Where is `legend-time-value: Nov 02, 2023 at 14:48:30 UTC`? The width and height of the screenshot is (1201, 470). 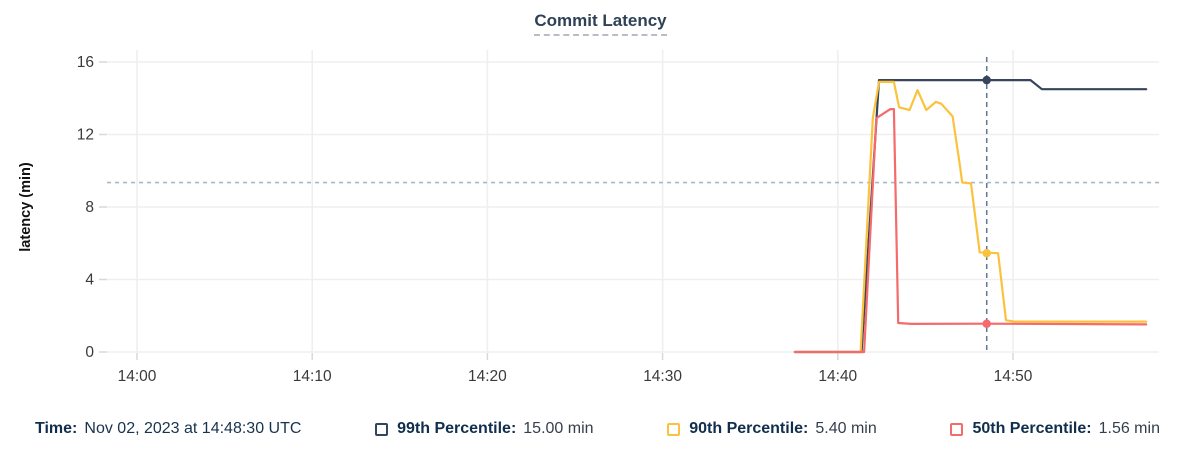
legend-time-value: Nov 02, 2023 at 14:48:30 UTC is located at coordinates (193, 428).